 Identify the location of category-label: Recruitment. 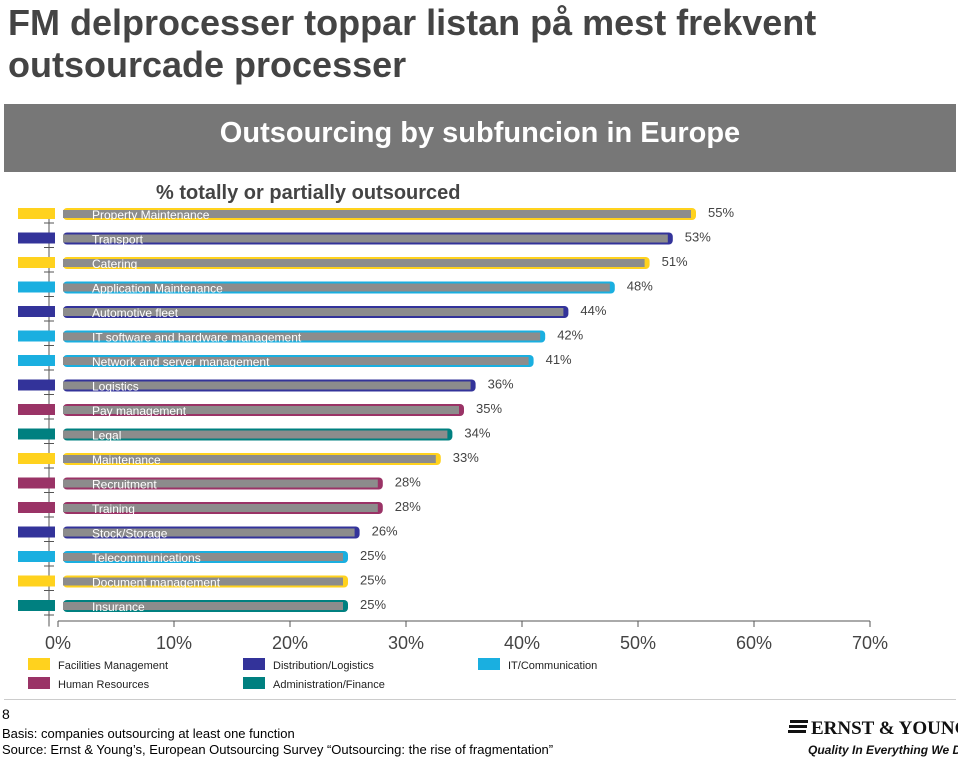
(124, 485).